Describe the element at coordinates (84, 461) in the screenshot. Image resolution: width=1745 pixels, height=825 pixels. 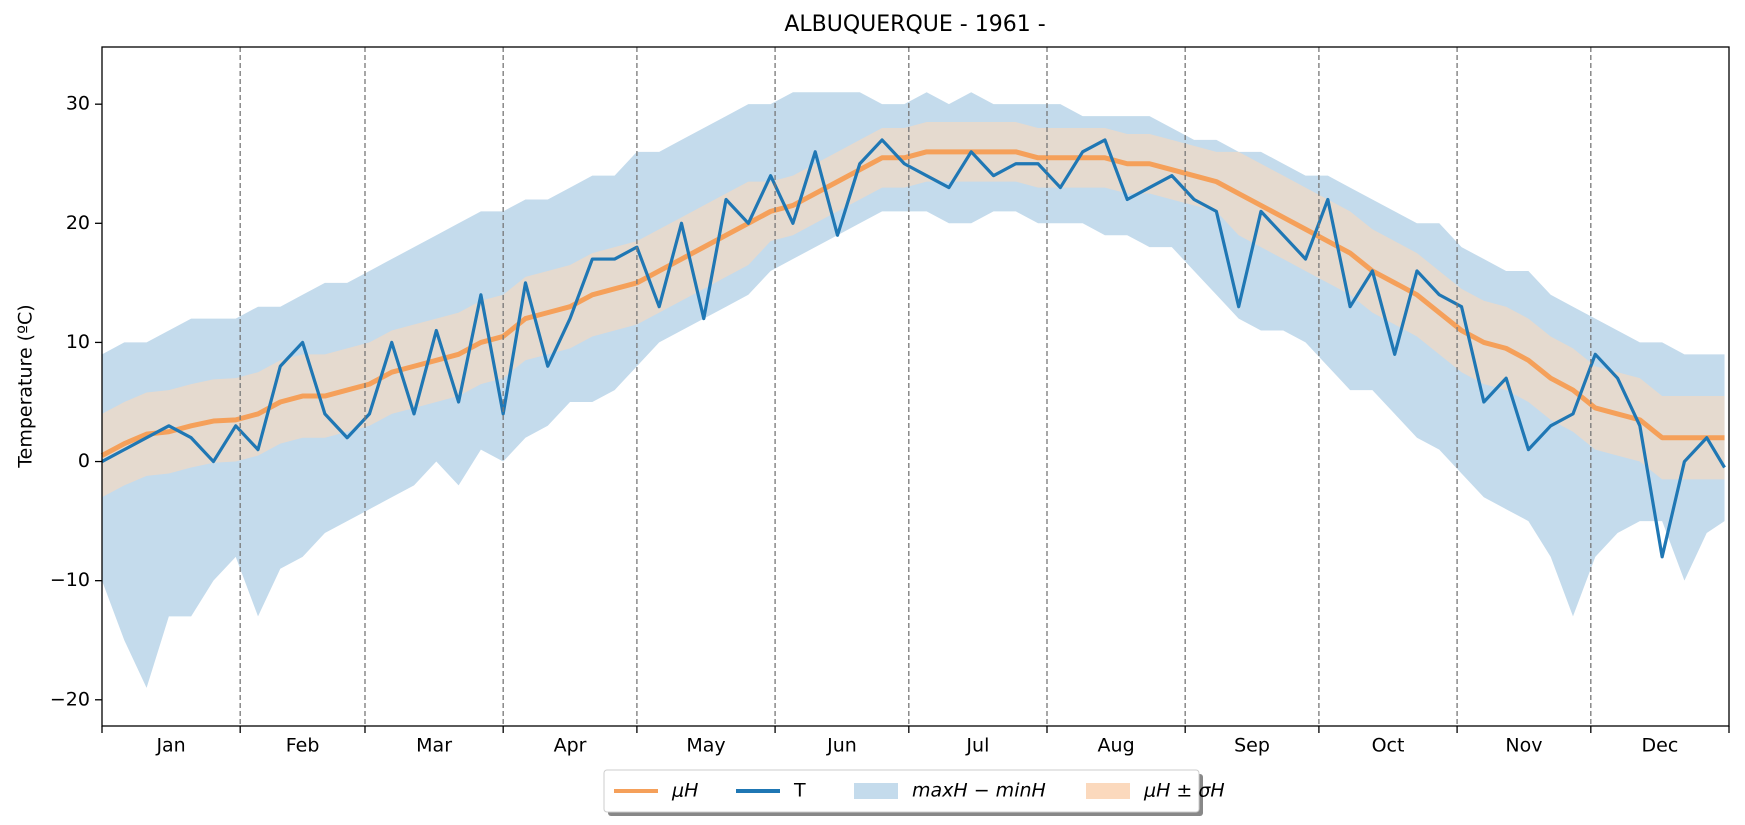
I see `y-tick-label: 0` at that location.